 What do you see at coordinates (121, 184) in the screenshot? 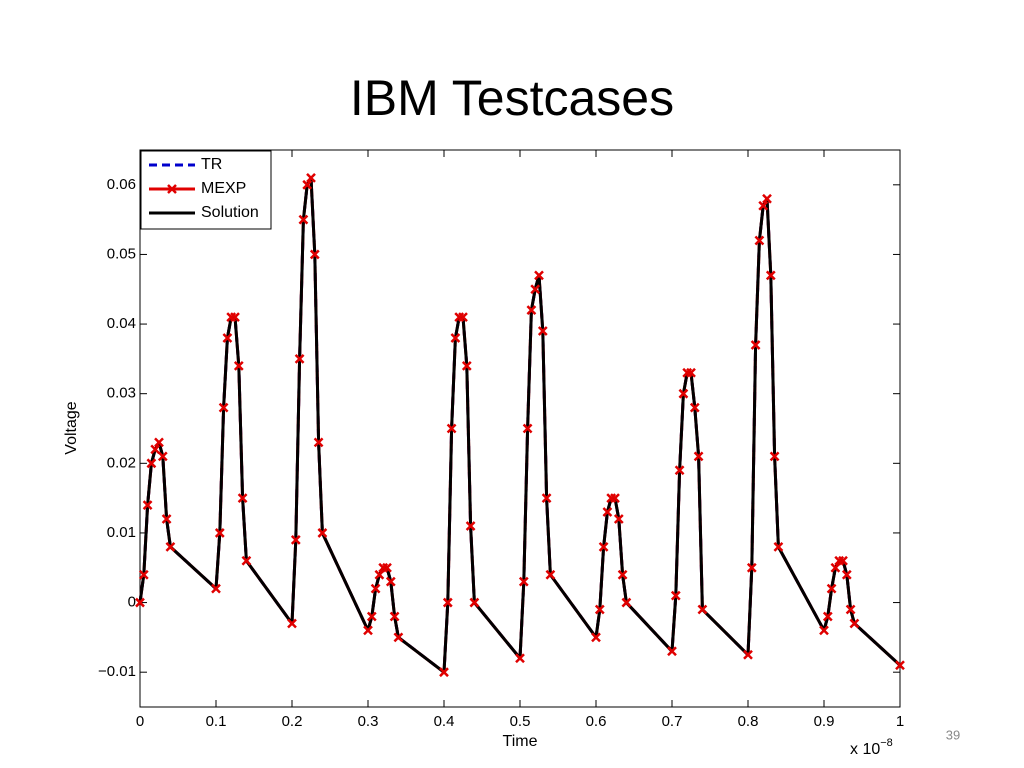
I see `y-tick-label: 0.06` at bounding box center [121, 184].